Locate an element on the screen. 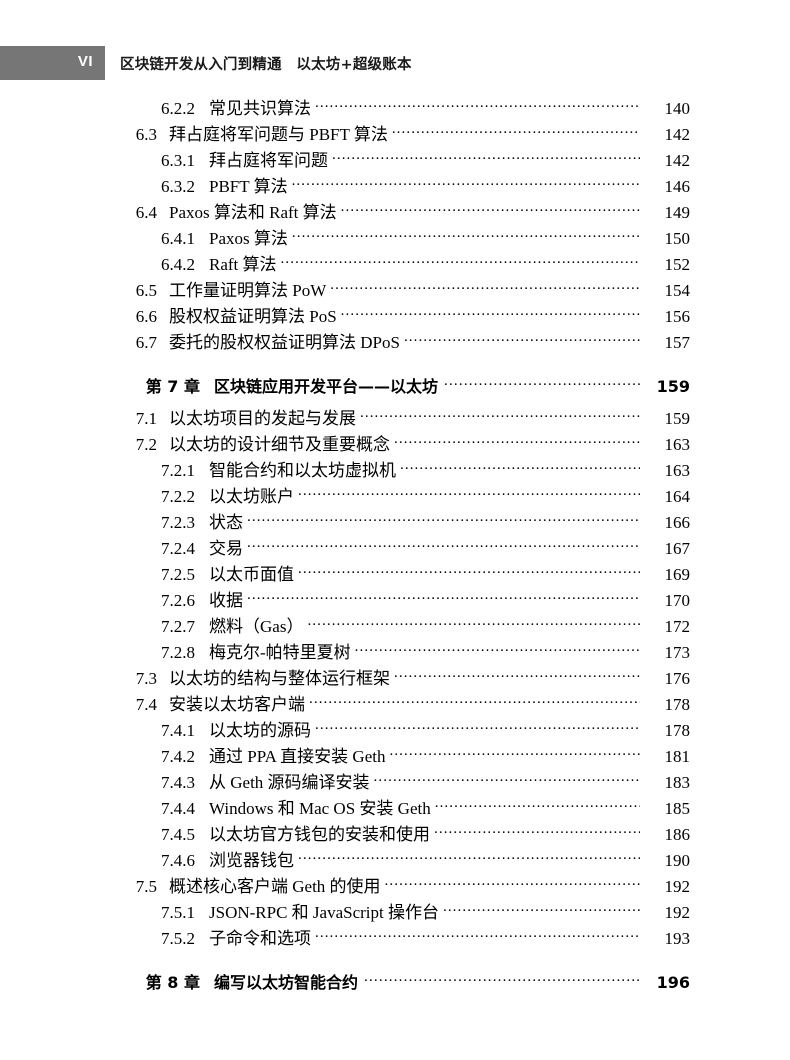 This screenshot has height=1060, width=790. toc-entry-row: 7.2.8 梅克尔-帕特里夏树 173 is located at coordinates (395, 653).